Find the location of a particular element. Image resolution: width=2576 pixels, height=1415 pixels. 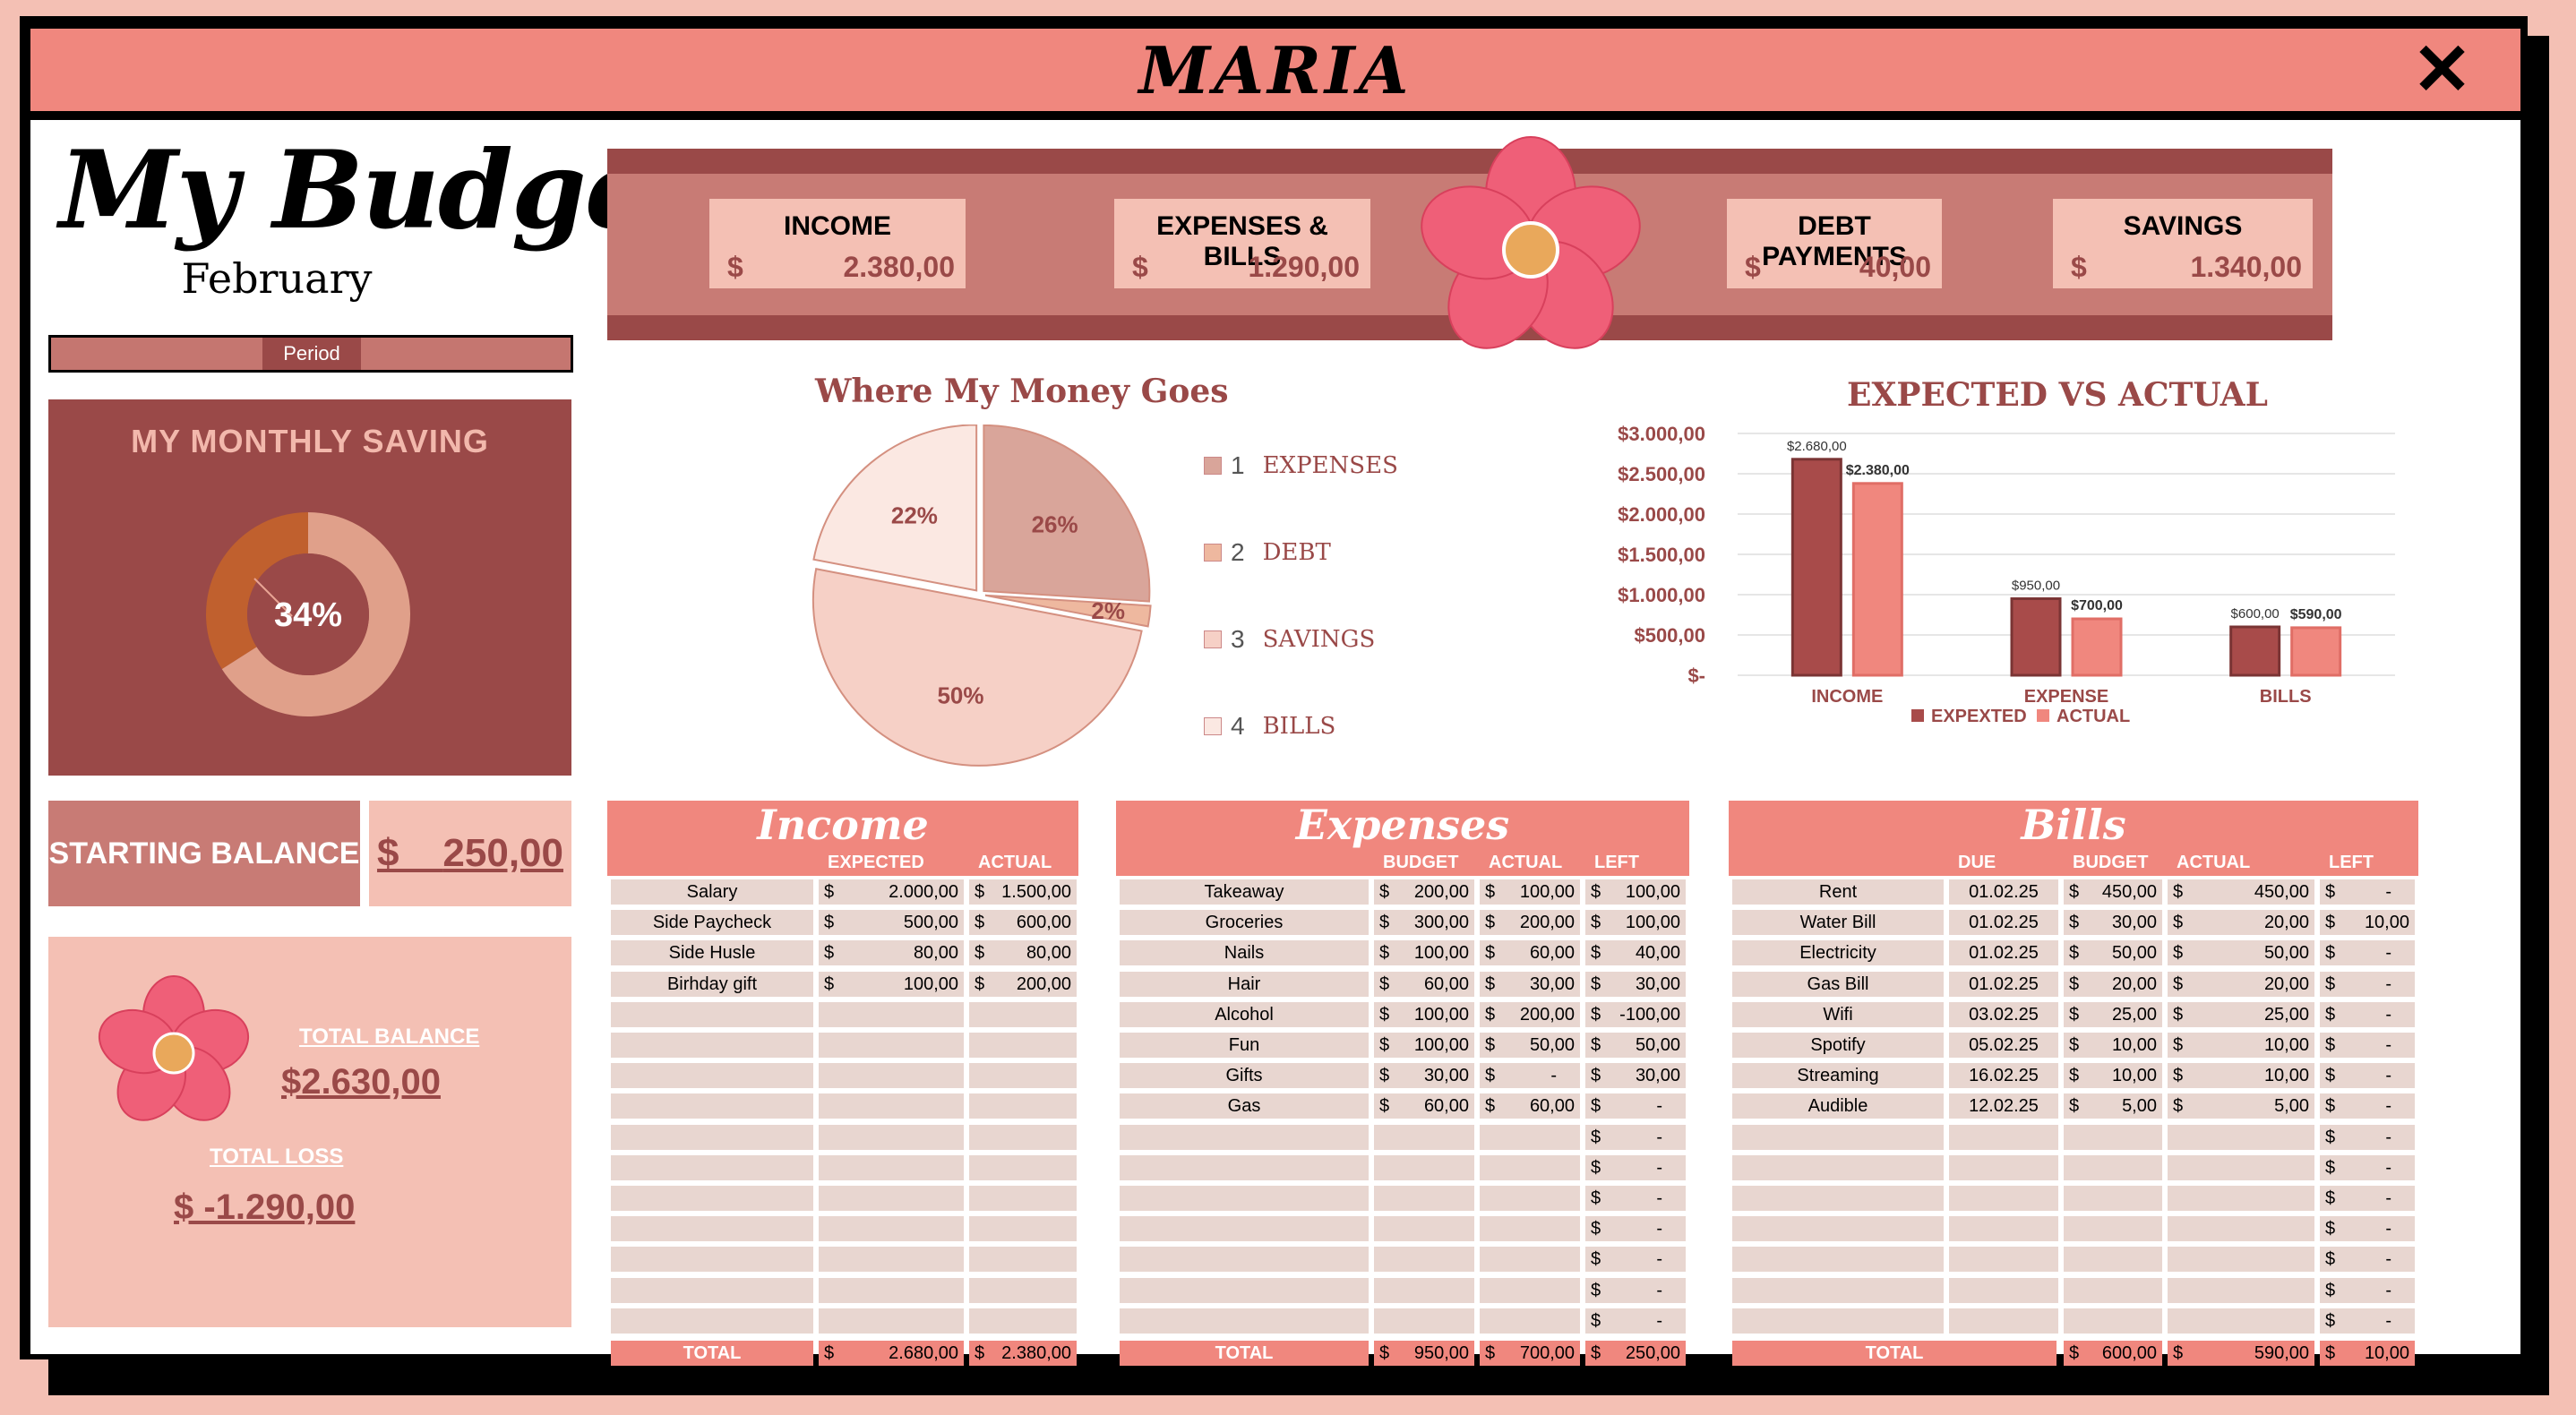

table-row: Birhday gift $100,00 $200,00 is located at coordinates (842, 984).